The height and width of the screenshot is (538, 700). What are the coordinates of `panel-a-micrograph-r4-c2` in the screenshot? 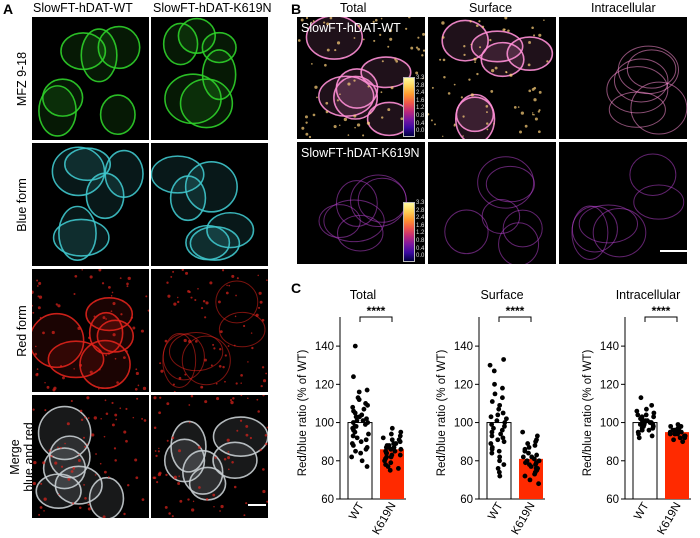 It's located at (209, 456).